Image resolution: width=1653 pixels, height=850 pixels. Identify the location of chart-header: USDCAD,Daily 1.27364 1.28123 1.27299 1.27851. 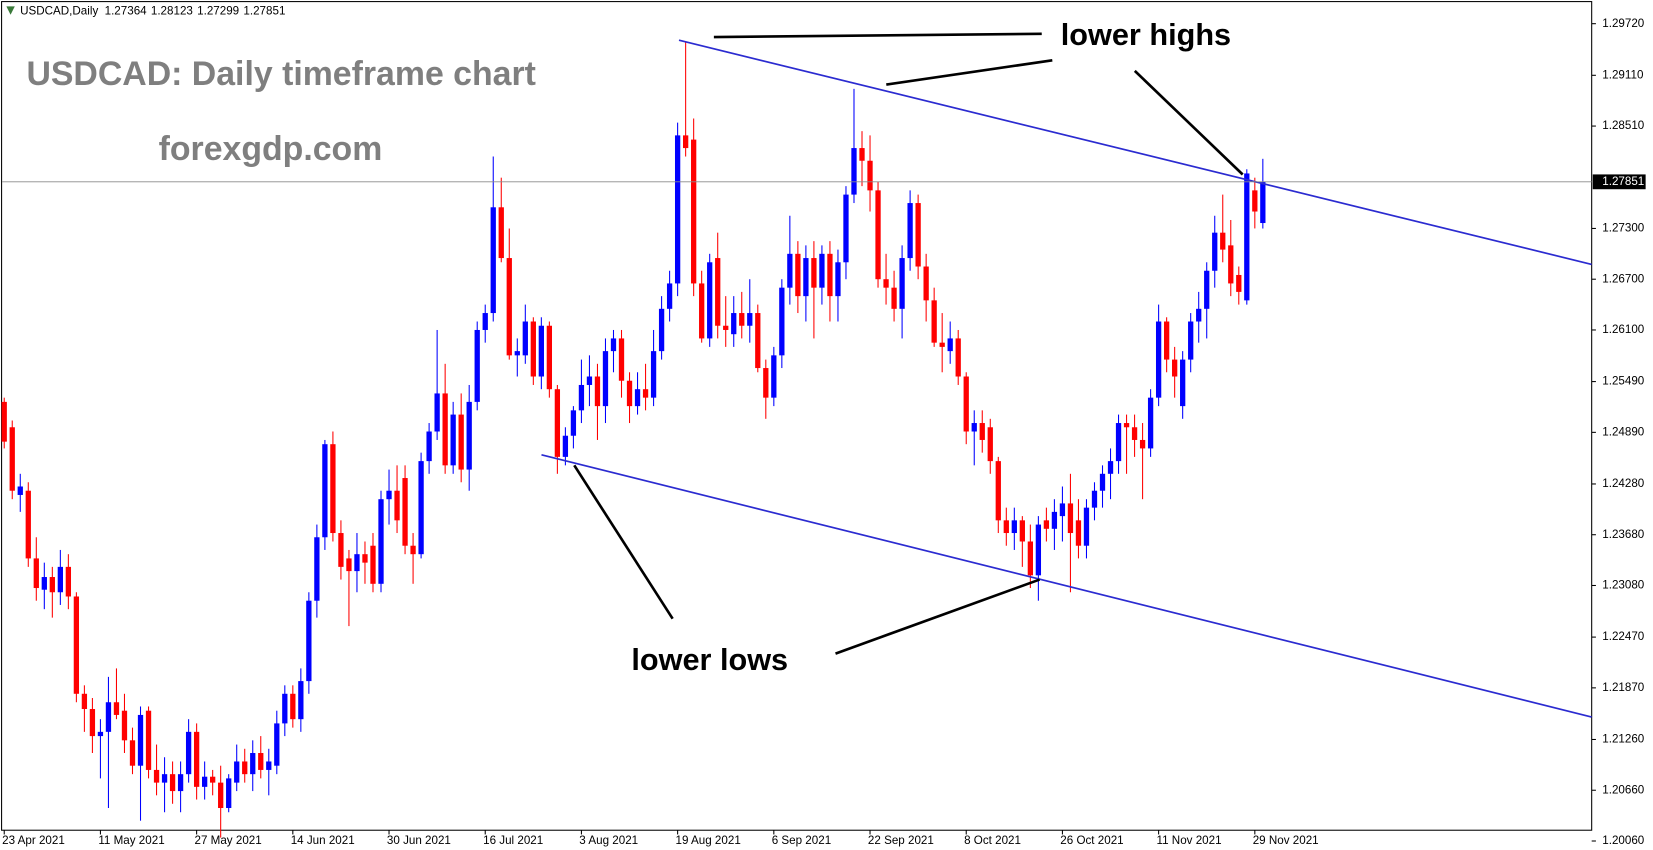
(152, 11).